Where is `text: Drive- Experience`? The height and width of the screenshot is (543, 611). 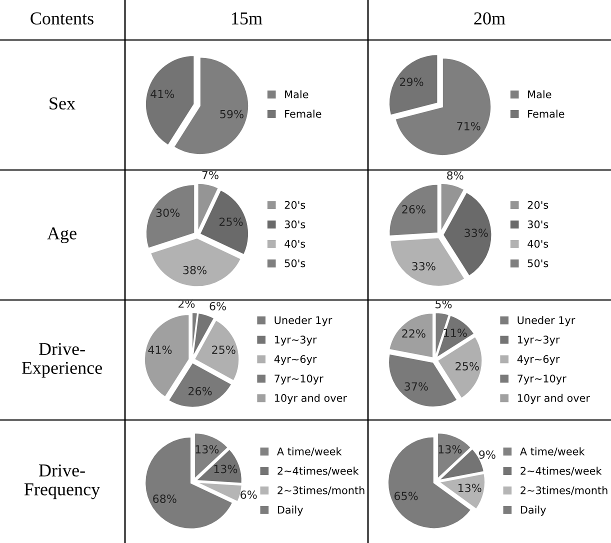 text: Drive- Experience is located at coordinates (62, 360).